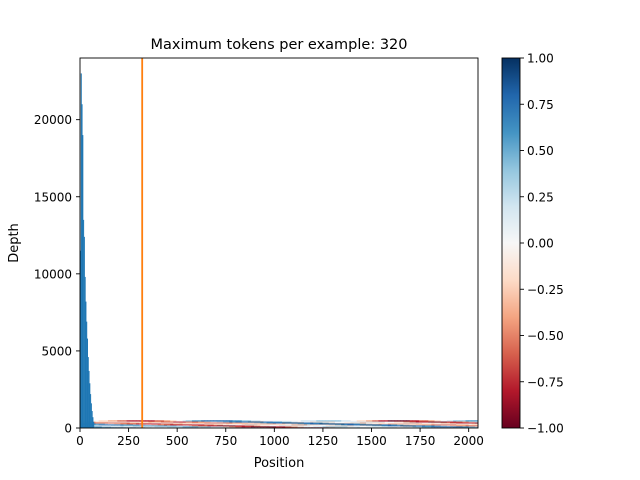 The image size is (640, 480). What do you see at coordinates (82, 266) in the screenshot?
I see `histogram-bar` at bounding box center [82, 266].